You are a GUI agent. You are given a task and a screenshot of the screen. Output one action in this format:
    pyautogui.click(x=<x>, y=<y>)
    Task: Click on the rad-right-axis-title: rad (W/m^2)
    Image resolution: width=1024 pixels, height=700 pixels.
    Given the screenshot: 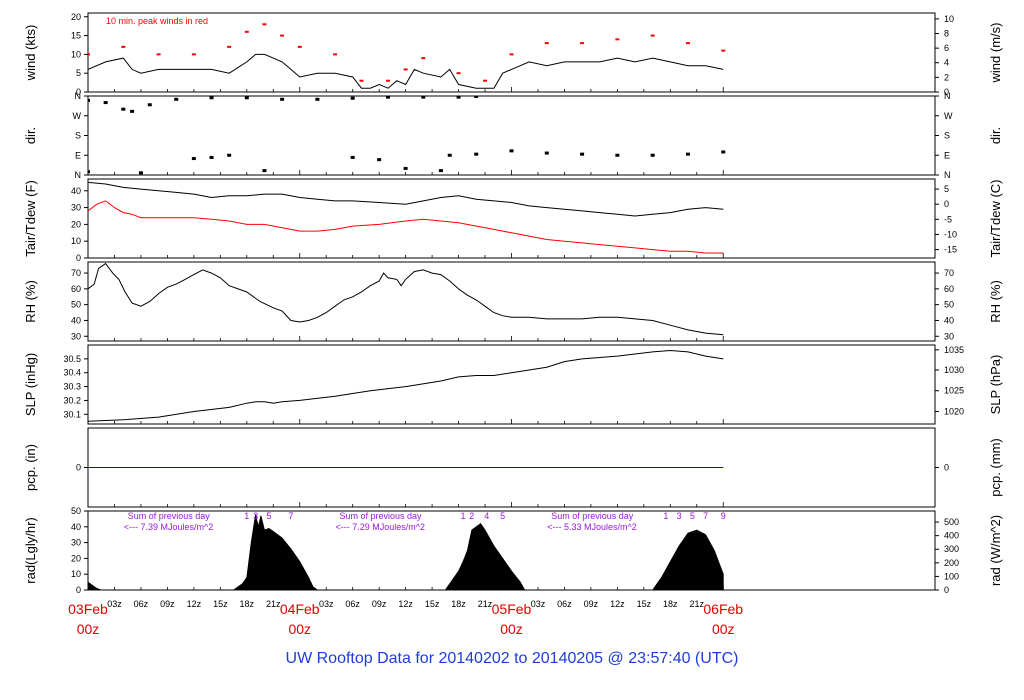 What is the action you would take?
    pyautogui.click(x=995, y=550)
    